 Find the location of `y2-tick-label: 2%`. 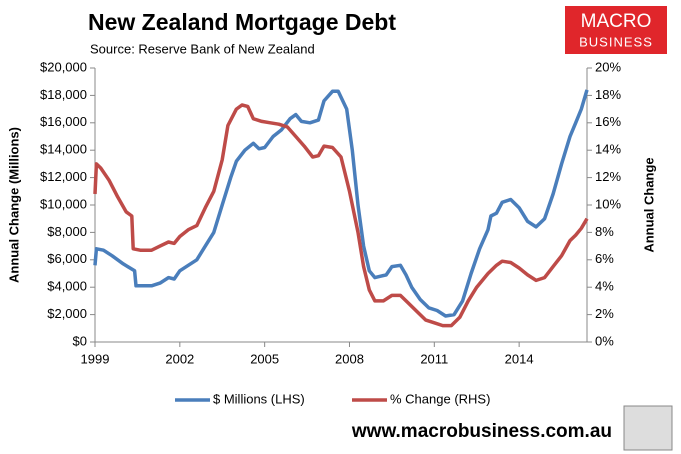

y2-tick-label: 2% is located at coordinates (604, 313).